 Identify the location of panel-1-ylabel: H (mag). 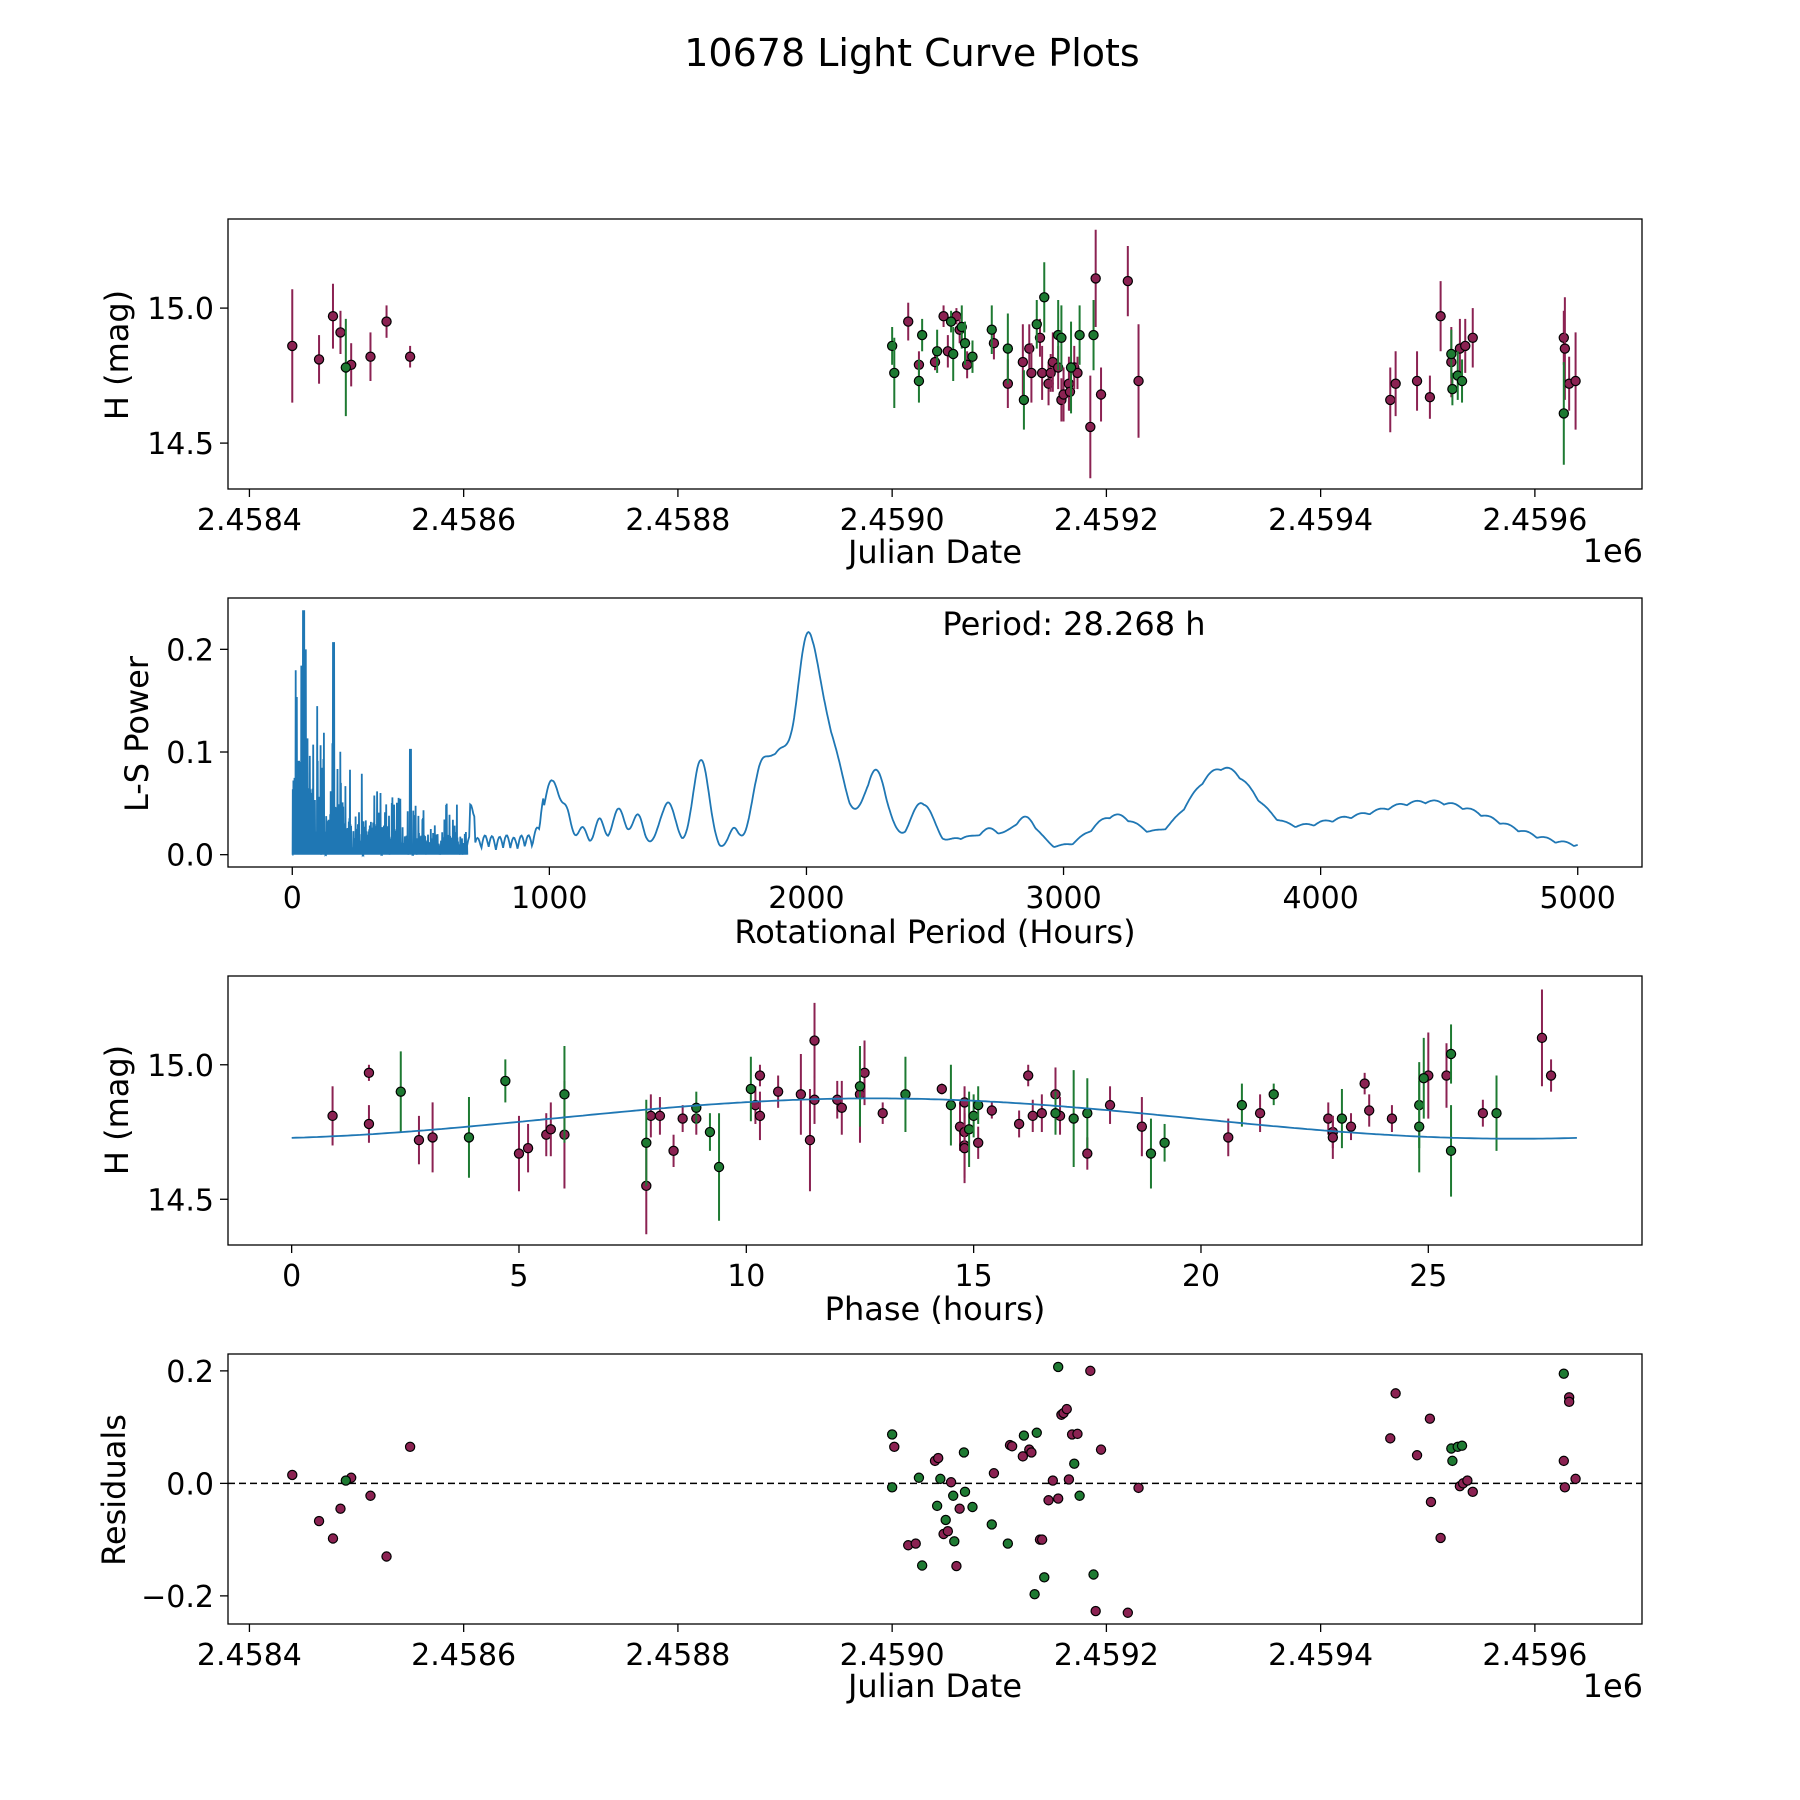
(117, 355).